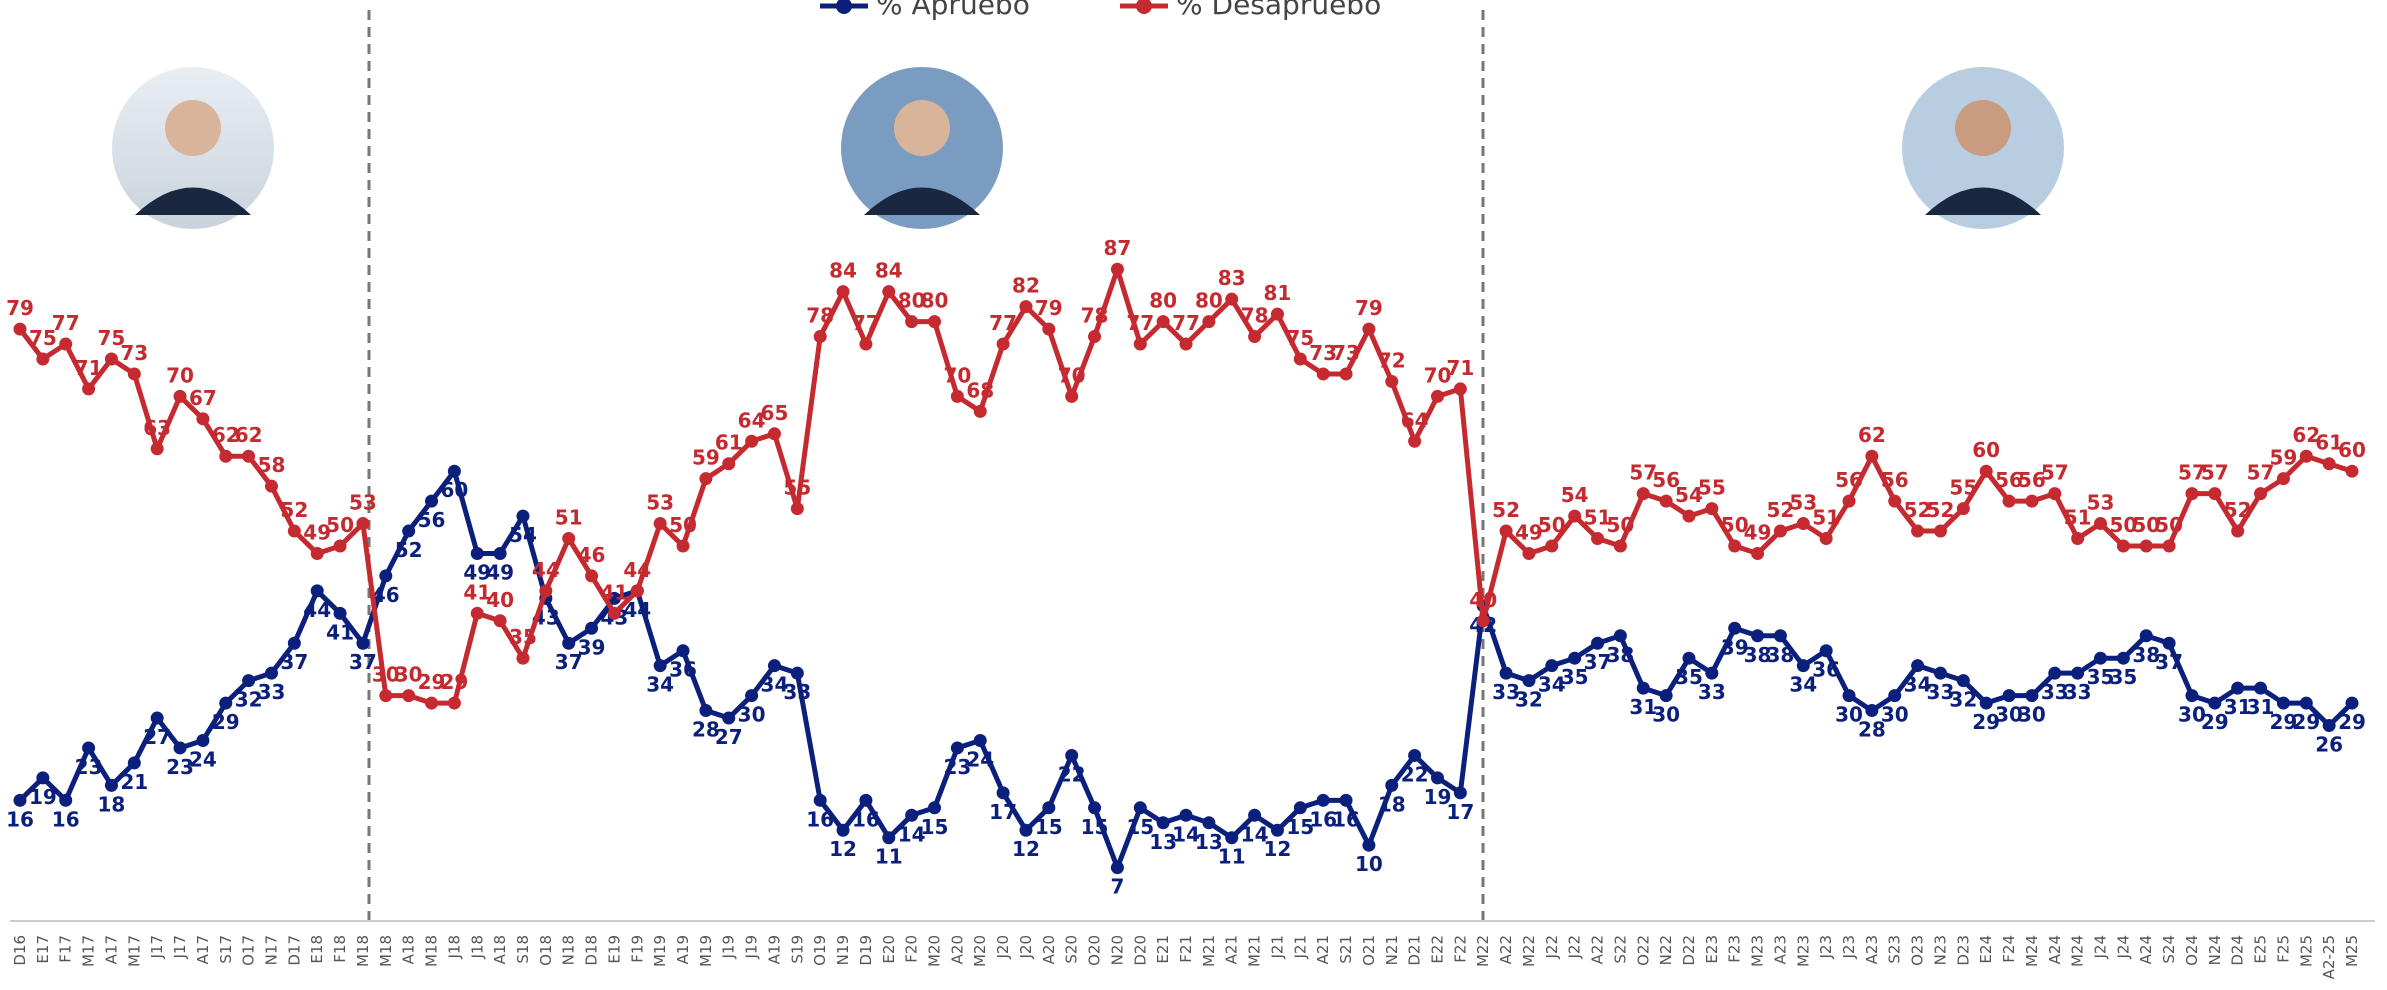 The width and height of the screenshot is (2387, 990). What do you see at coordinates (889, 857) in the screenshot?
I see `value-label: 11` at bounding box center [889, 857].